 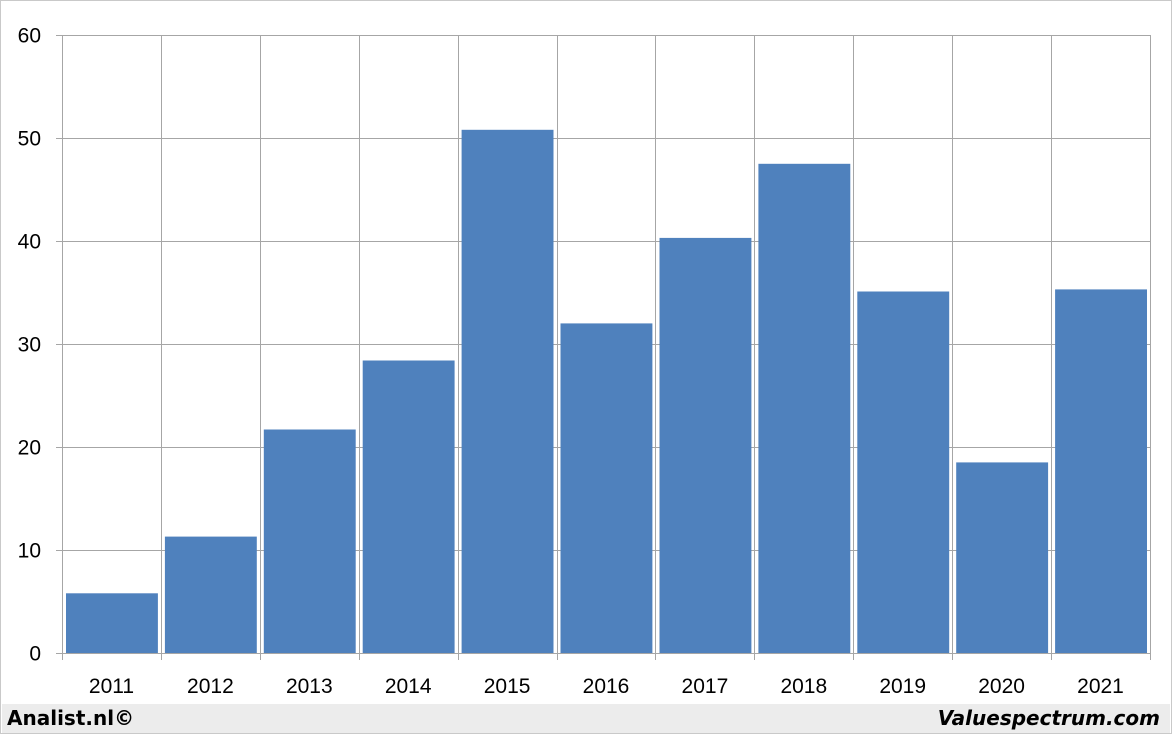 What do you see at coordinates (803, 686) in the screenshot?
I see `x-tick-label: 2018` at bounding box center [803, 686].